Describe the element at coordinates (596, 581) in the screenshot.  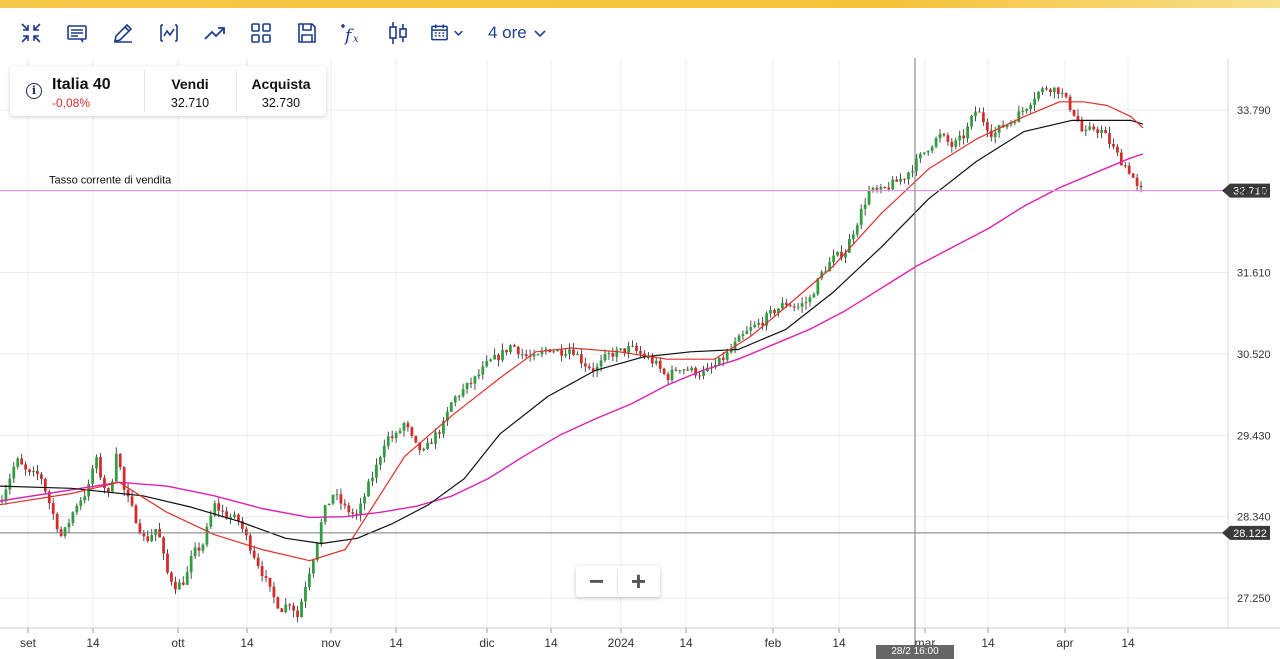
I see `zoom-out-button: −` at that location.